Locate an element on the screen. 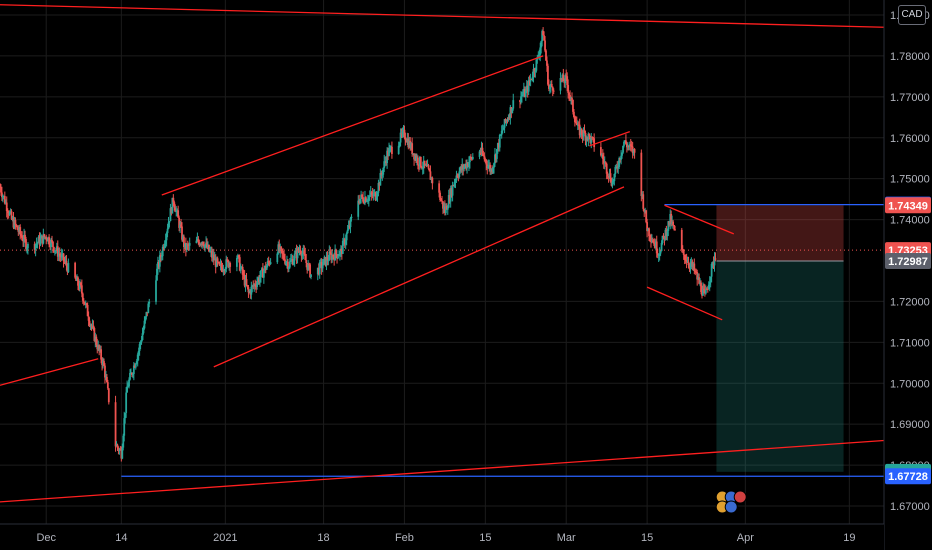  currency-badge: CAD is located at coordinates (912, 15).